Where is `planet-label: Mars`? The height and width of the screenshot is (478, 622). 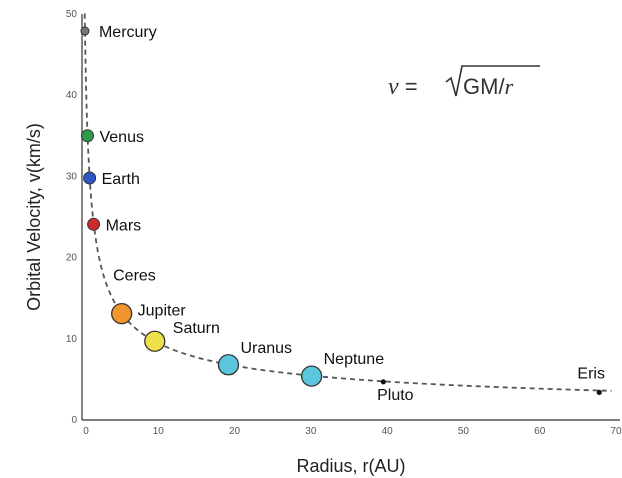 planet-label: Mars is located at coordinates (124, 225).